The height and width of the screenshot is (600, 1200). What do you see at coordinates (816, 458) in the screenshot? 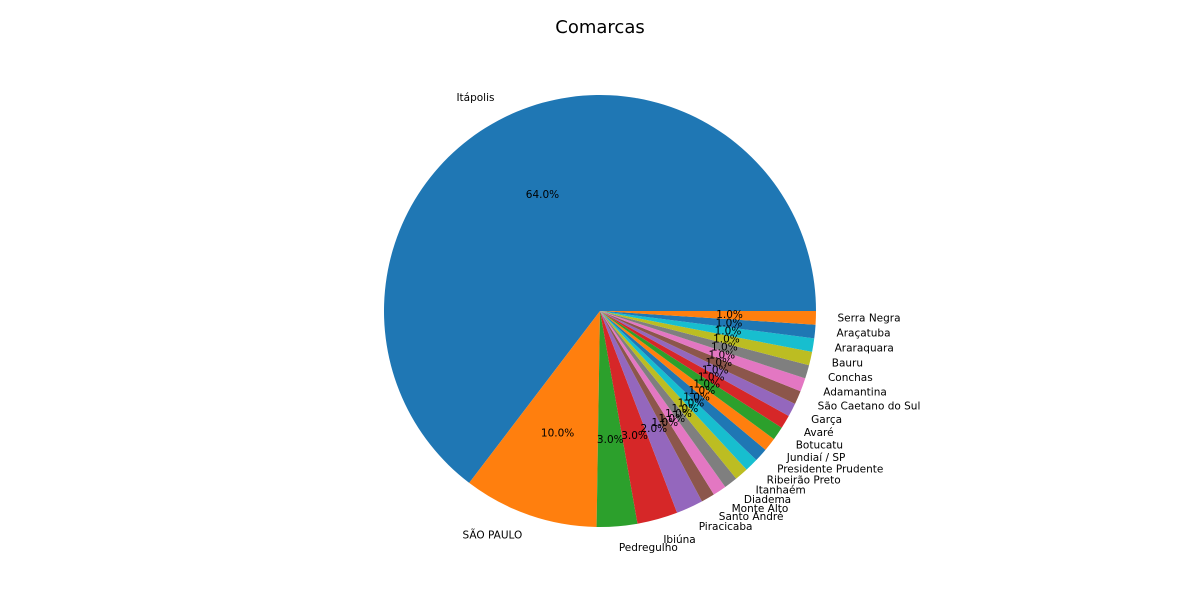
I see `slice-label-jundiai-sp: Jundiaí / SP` at bounding box center [816, 458].